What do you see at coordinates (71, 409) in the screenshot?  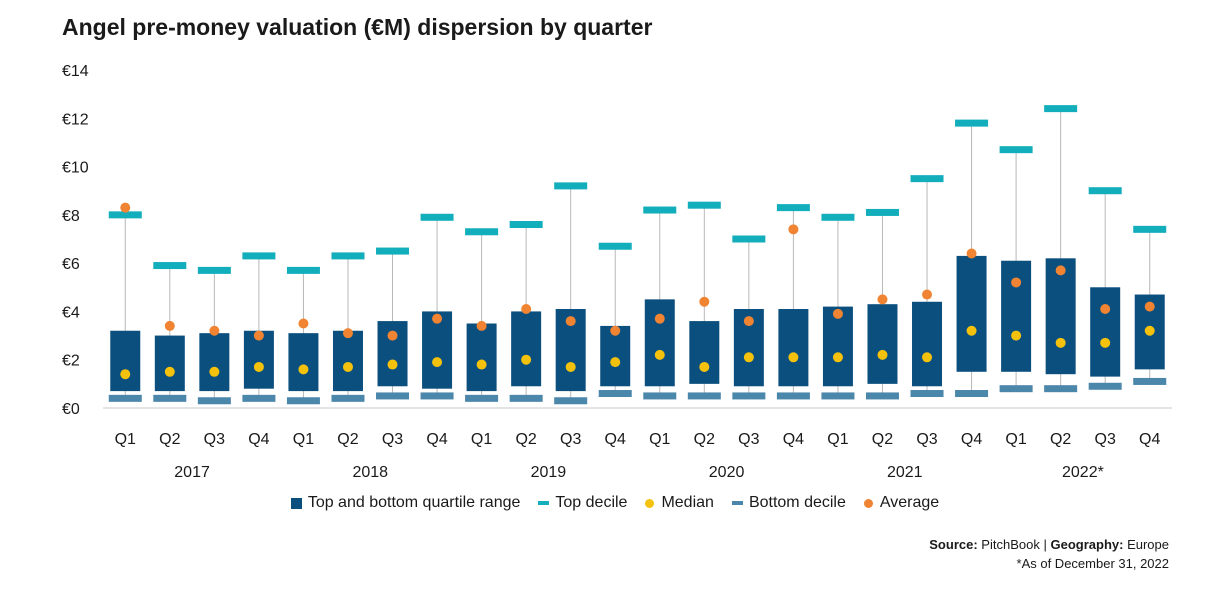 I see `y-tick-label: €0` at bounding box center [71, 409].